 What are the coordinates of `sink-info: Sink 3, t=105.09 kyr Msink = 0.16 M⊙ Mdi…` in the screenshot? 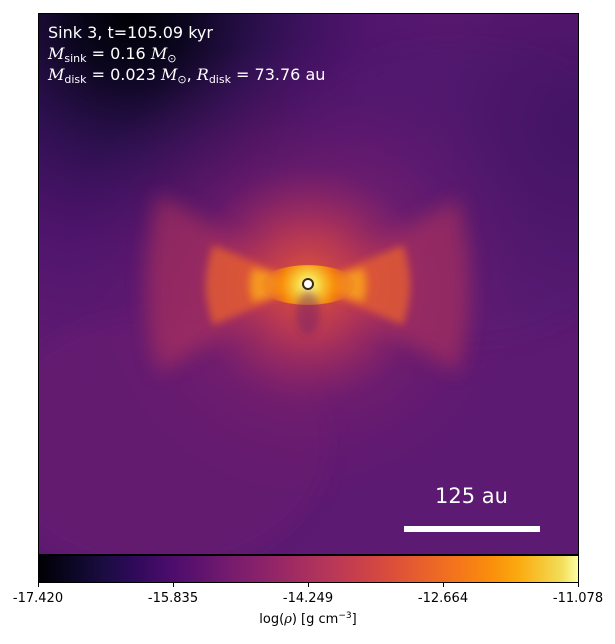 It's located at (186, 53).